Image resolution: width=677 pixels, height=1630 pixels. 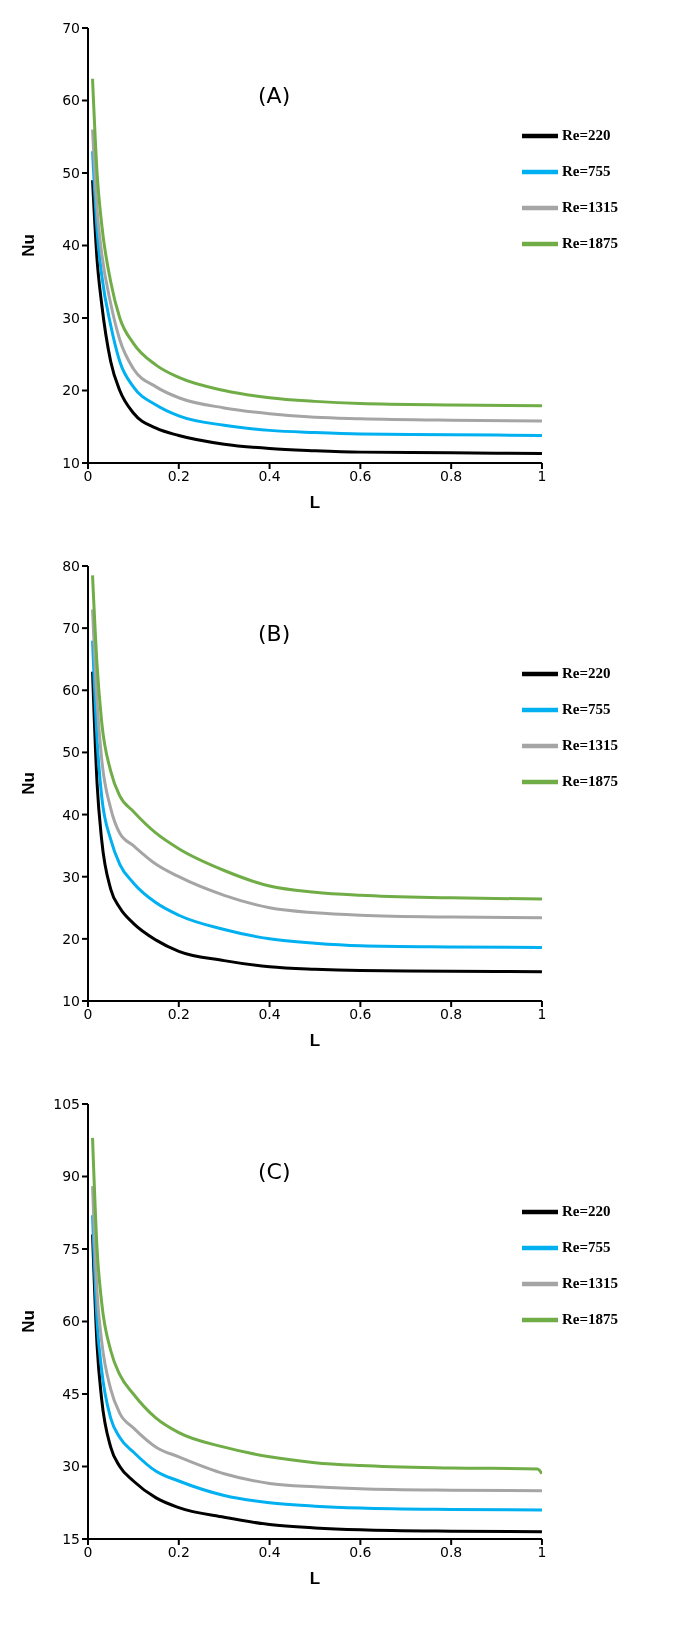 What do you see at coordinates (274, 1171) in the screenshot?
I see `annotation: (C)` at bounding box center [274, 1171].